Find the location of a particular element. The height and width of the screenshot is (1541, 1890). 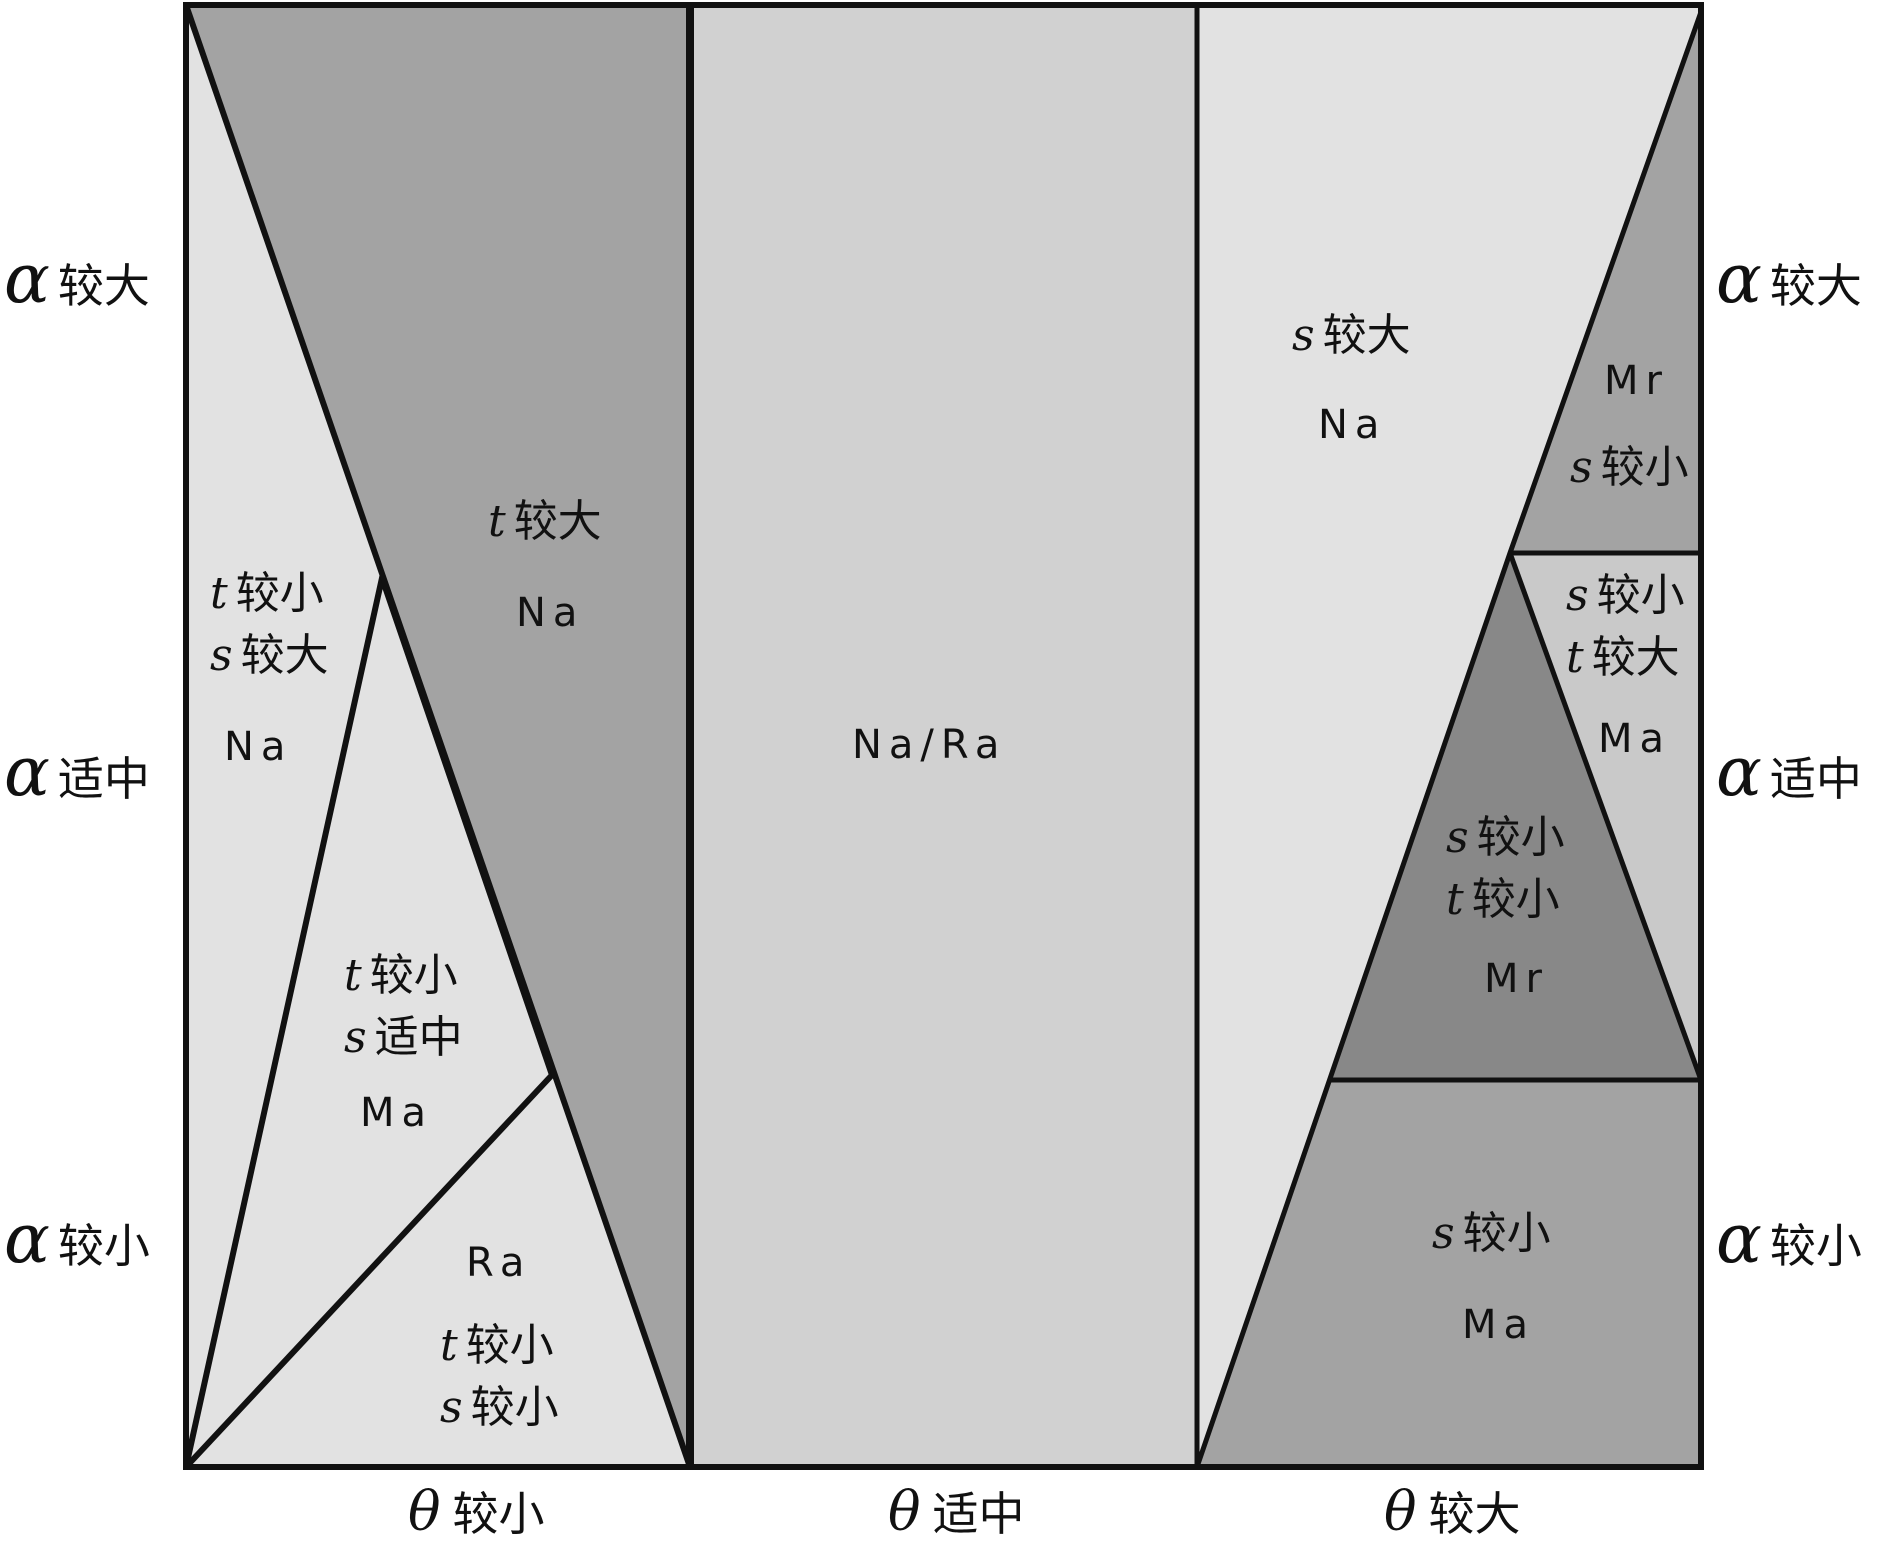

bottom-theta-small: θ 较小 is located at coordinates (476, 1510).